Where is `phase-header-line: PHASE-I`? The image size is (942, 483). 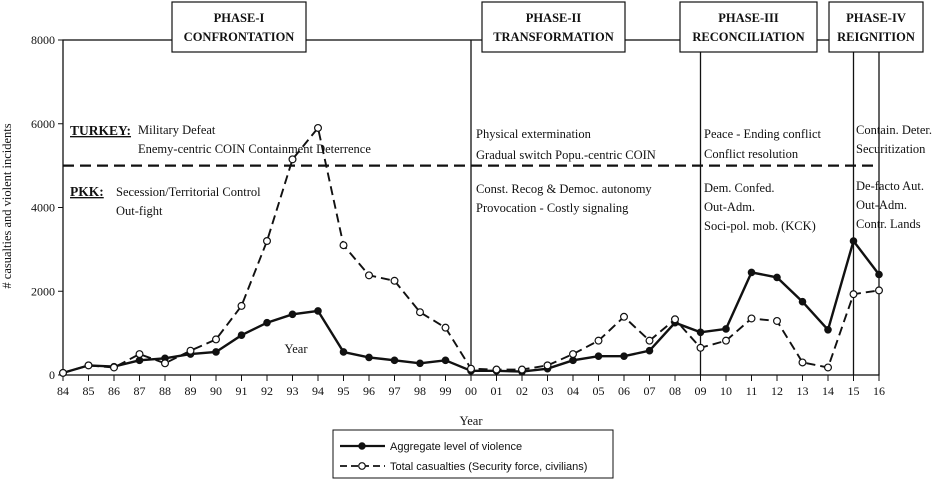 phase-header-line: PHASE-I is located at coordinates (239, 18).